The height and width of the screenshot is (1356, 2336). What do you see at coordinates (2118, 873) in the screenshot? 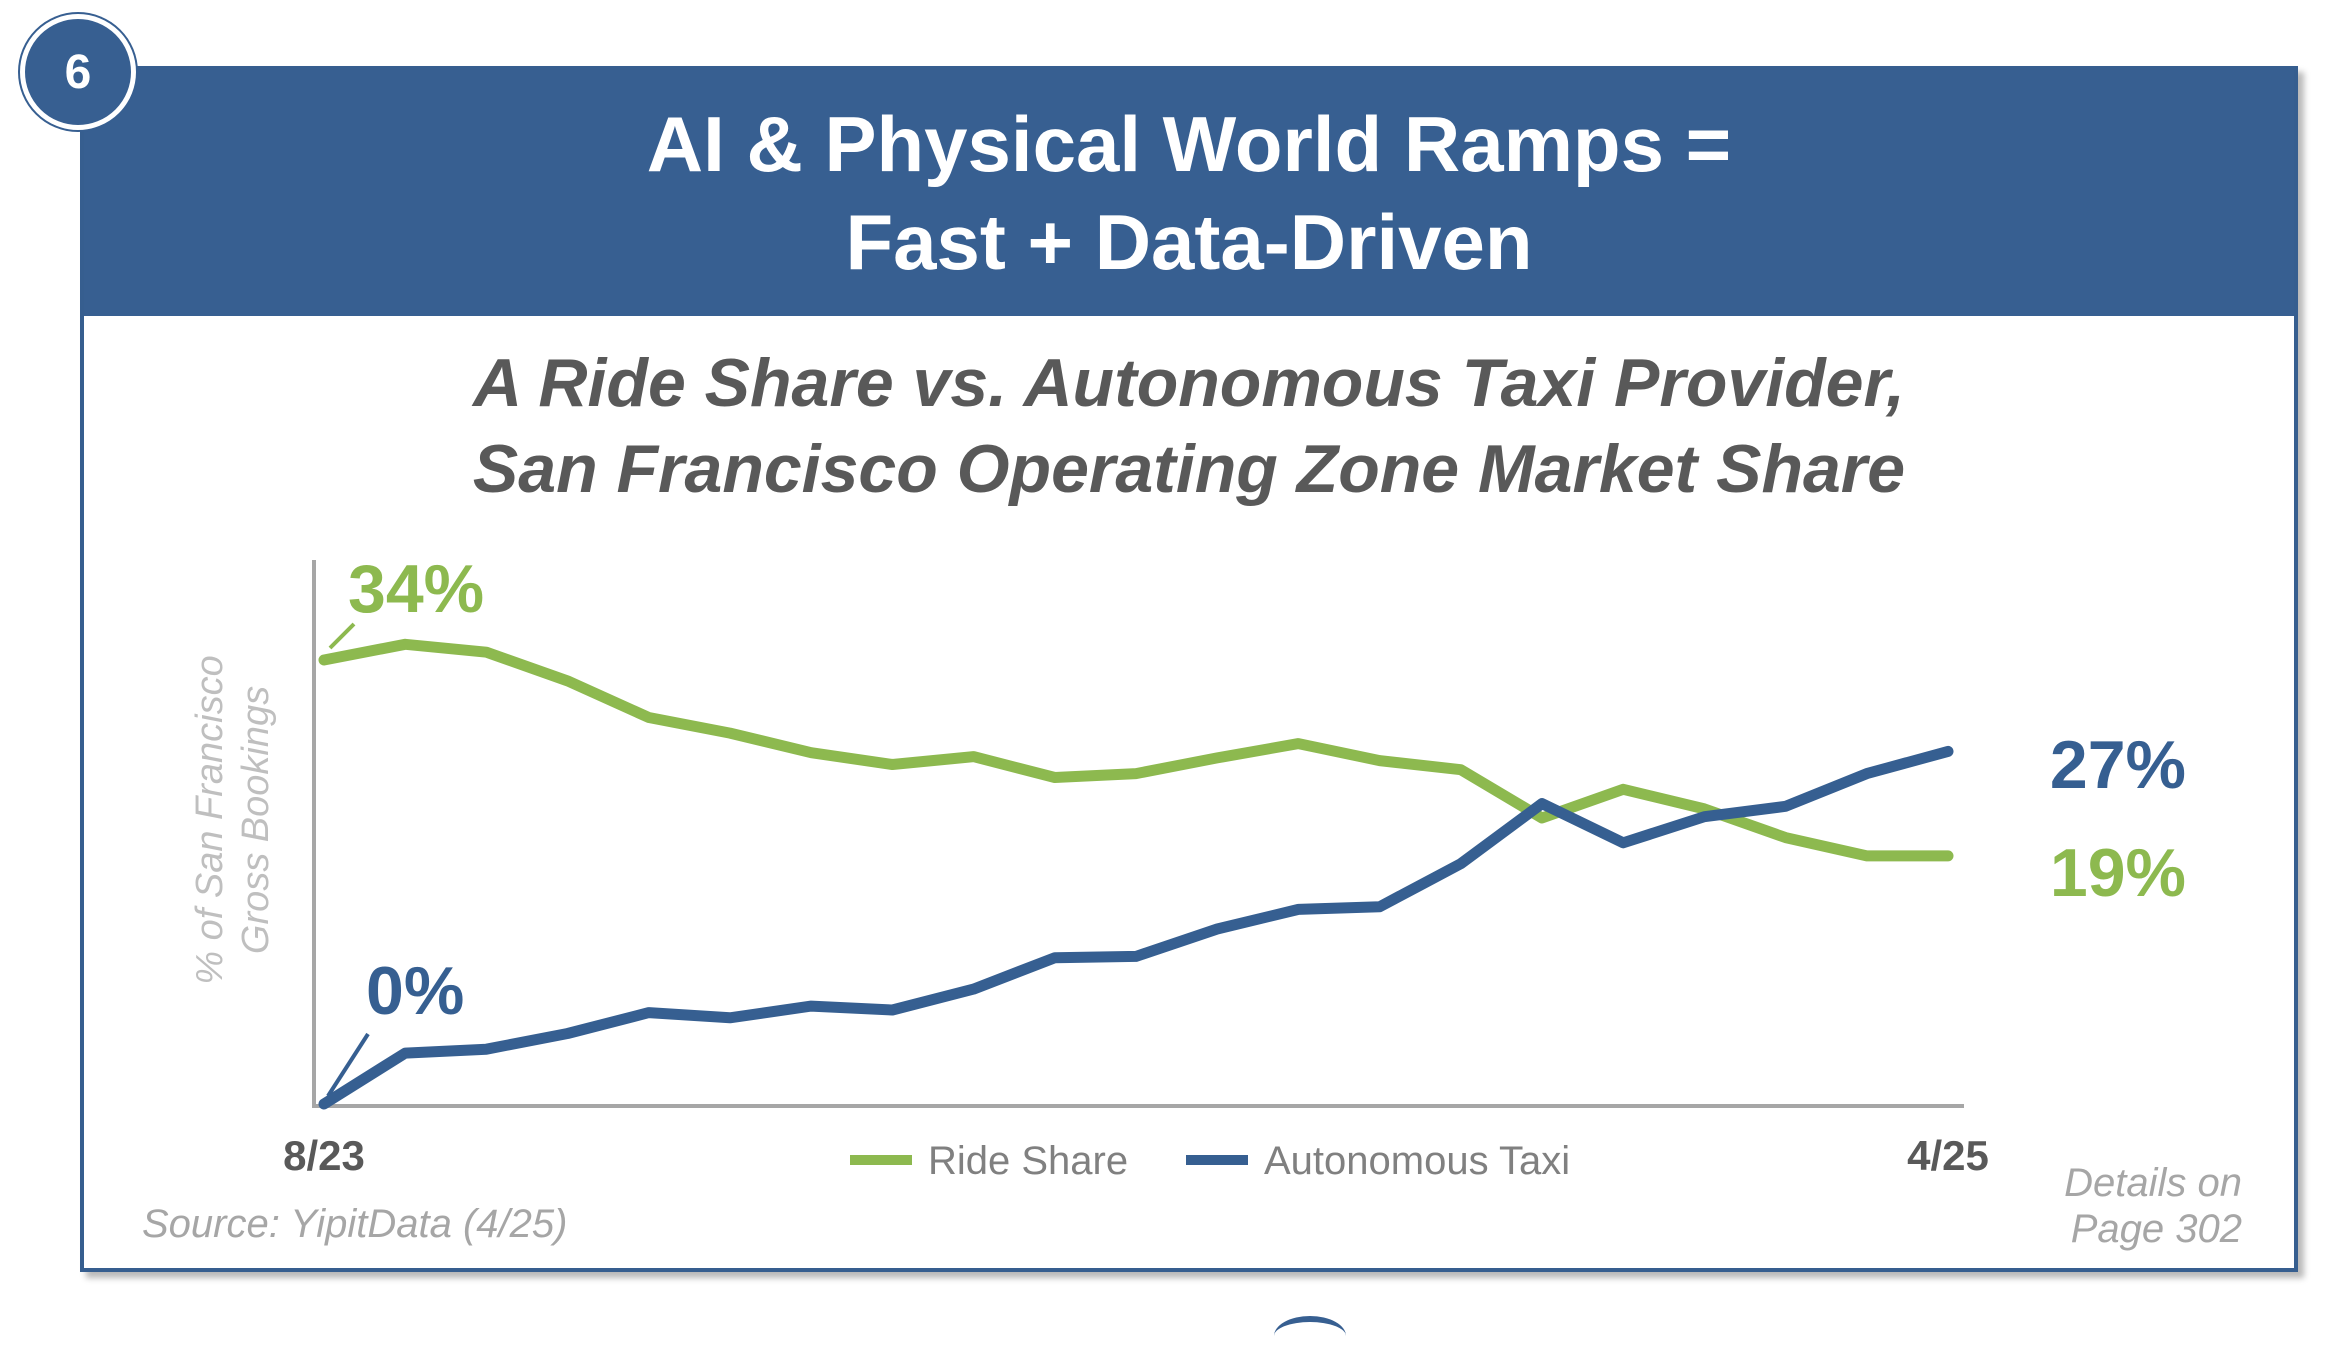
I see `end-label-ride-share: 19%` at bounding box center [2118, 873].